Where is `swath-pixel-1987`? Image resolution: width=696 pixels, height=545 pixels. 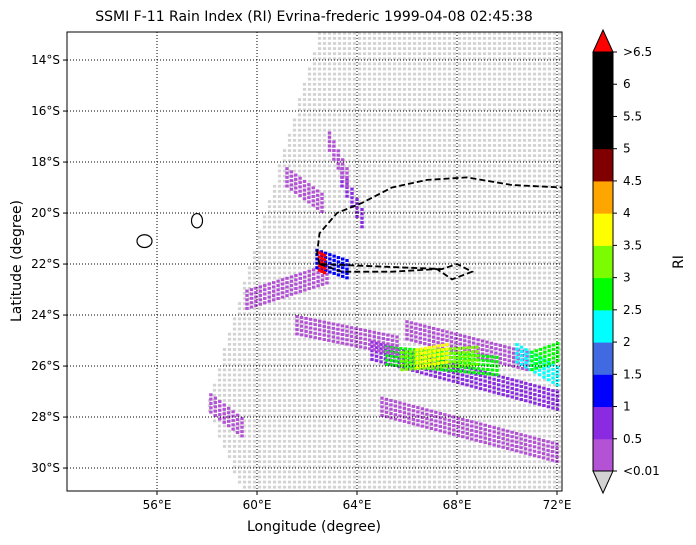 swath-pixel-1987 is located at coordinates (494, 217).